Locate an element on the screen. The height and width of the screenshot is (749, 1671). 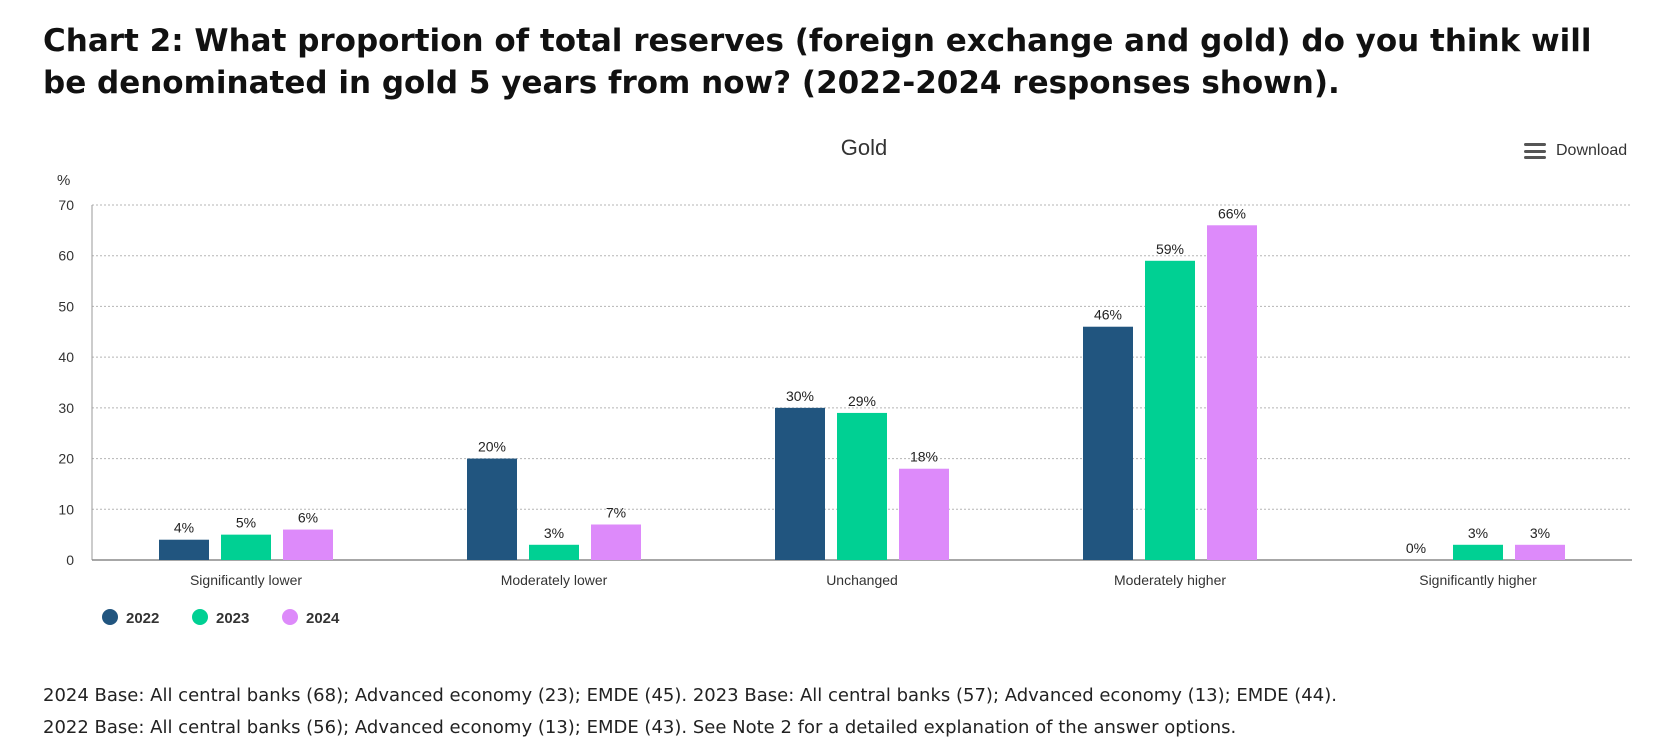
legend-label: 2023 is located at coordinates (232, 618).